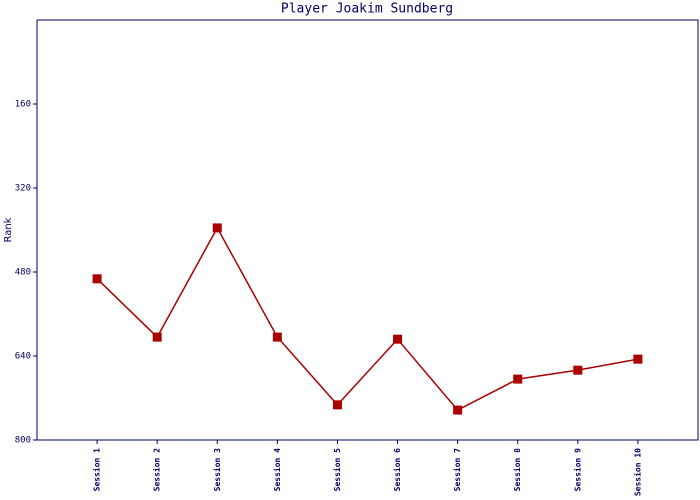  What do you see at coordinates (8, 229) in the screenshot?
I see `y-axis-label: Rank` at bounding box center [8, 229].